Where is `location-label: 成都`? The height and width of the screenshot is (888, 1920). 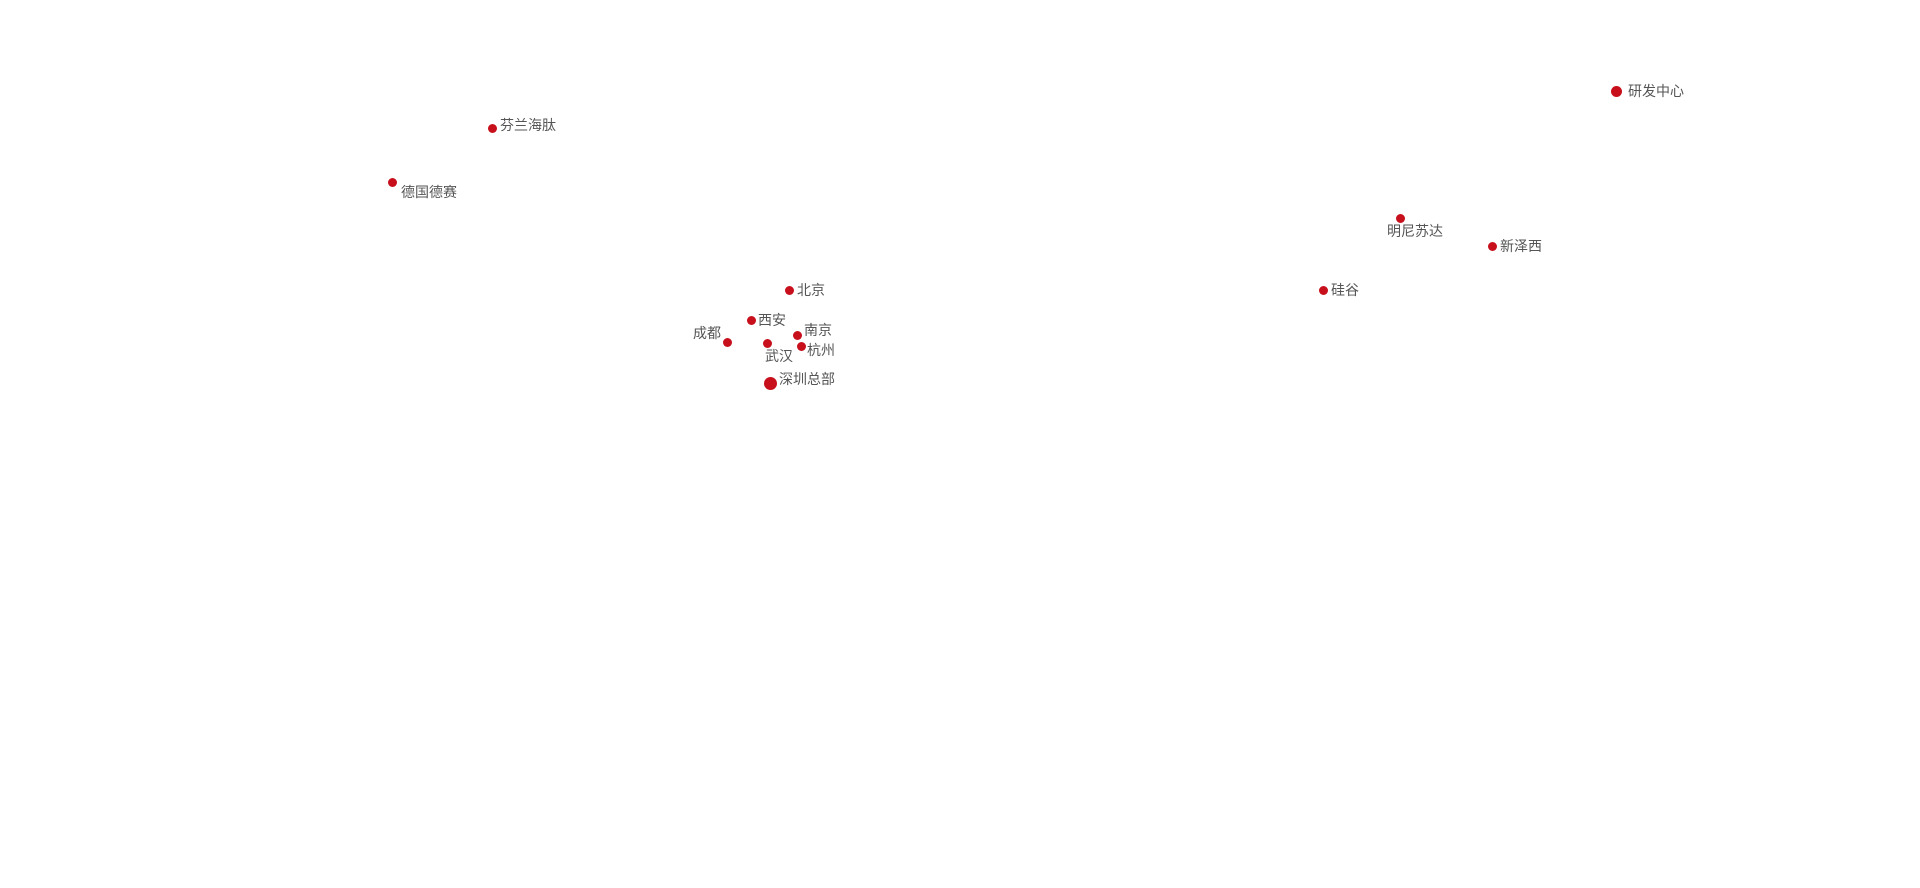 location-label: 成都 is located at coordinates (707, 334).